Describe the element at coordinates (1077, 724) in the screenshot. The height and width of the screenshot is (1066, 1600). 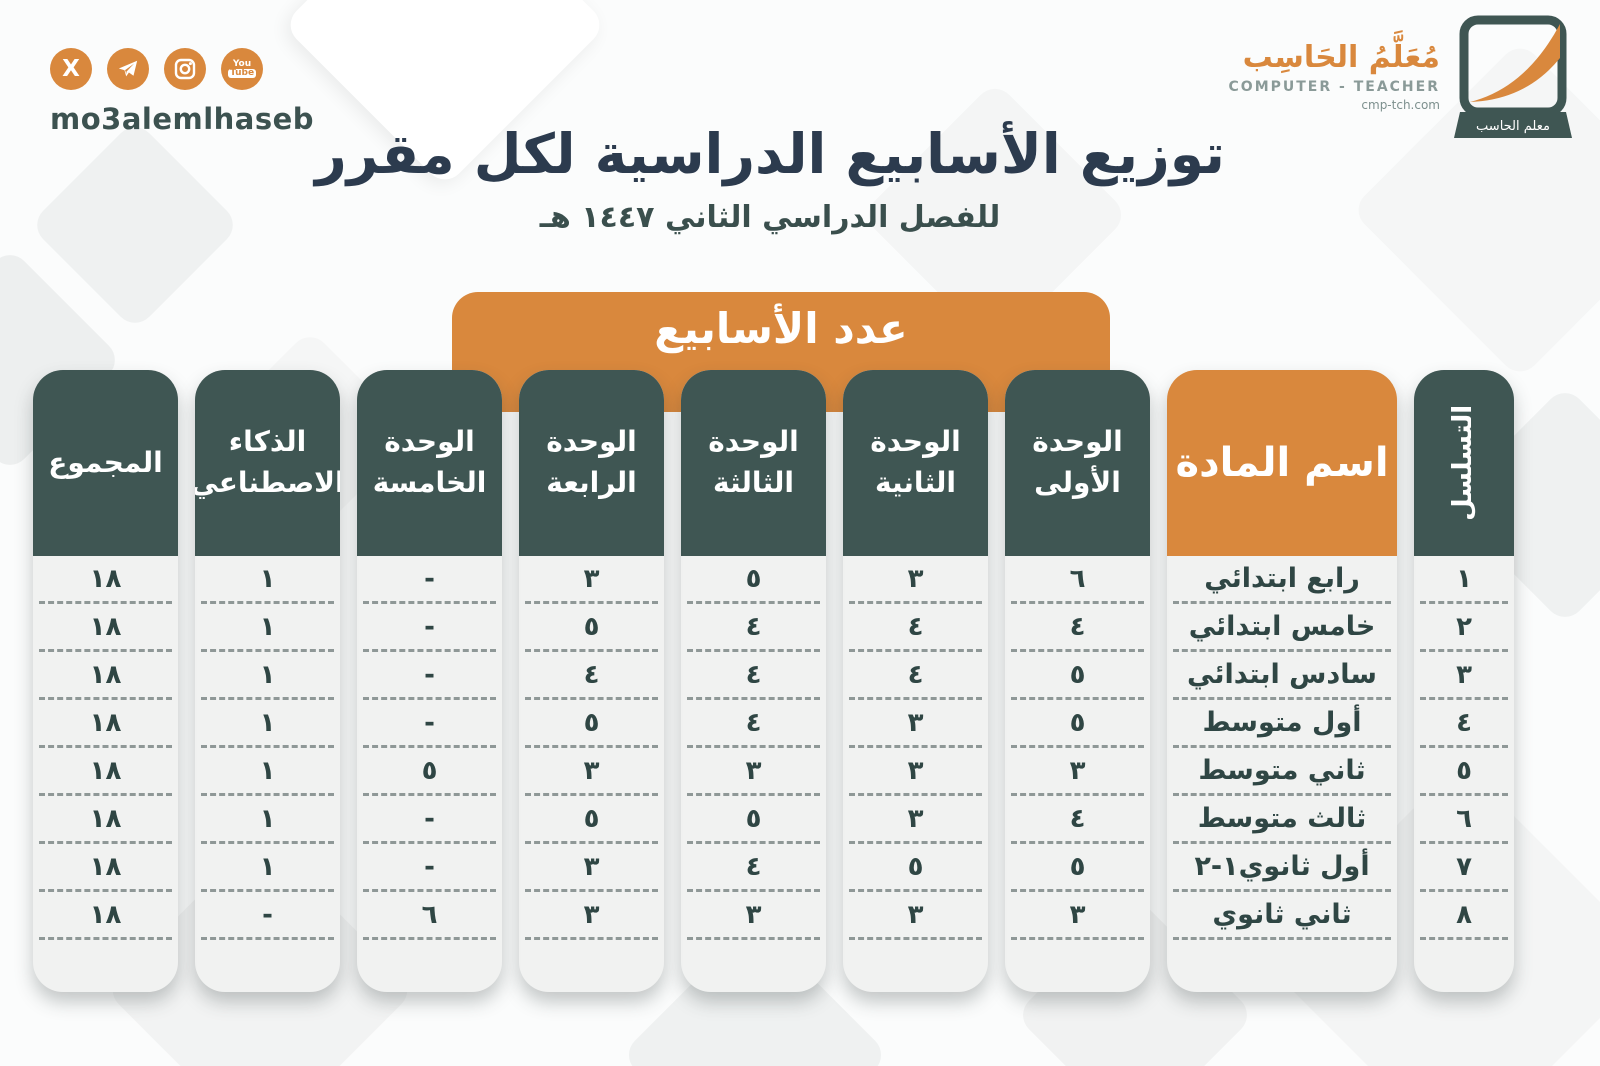
I see `cell-u1-row4: ٥` at that location.